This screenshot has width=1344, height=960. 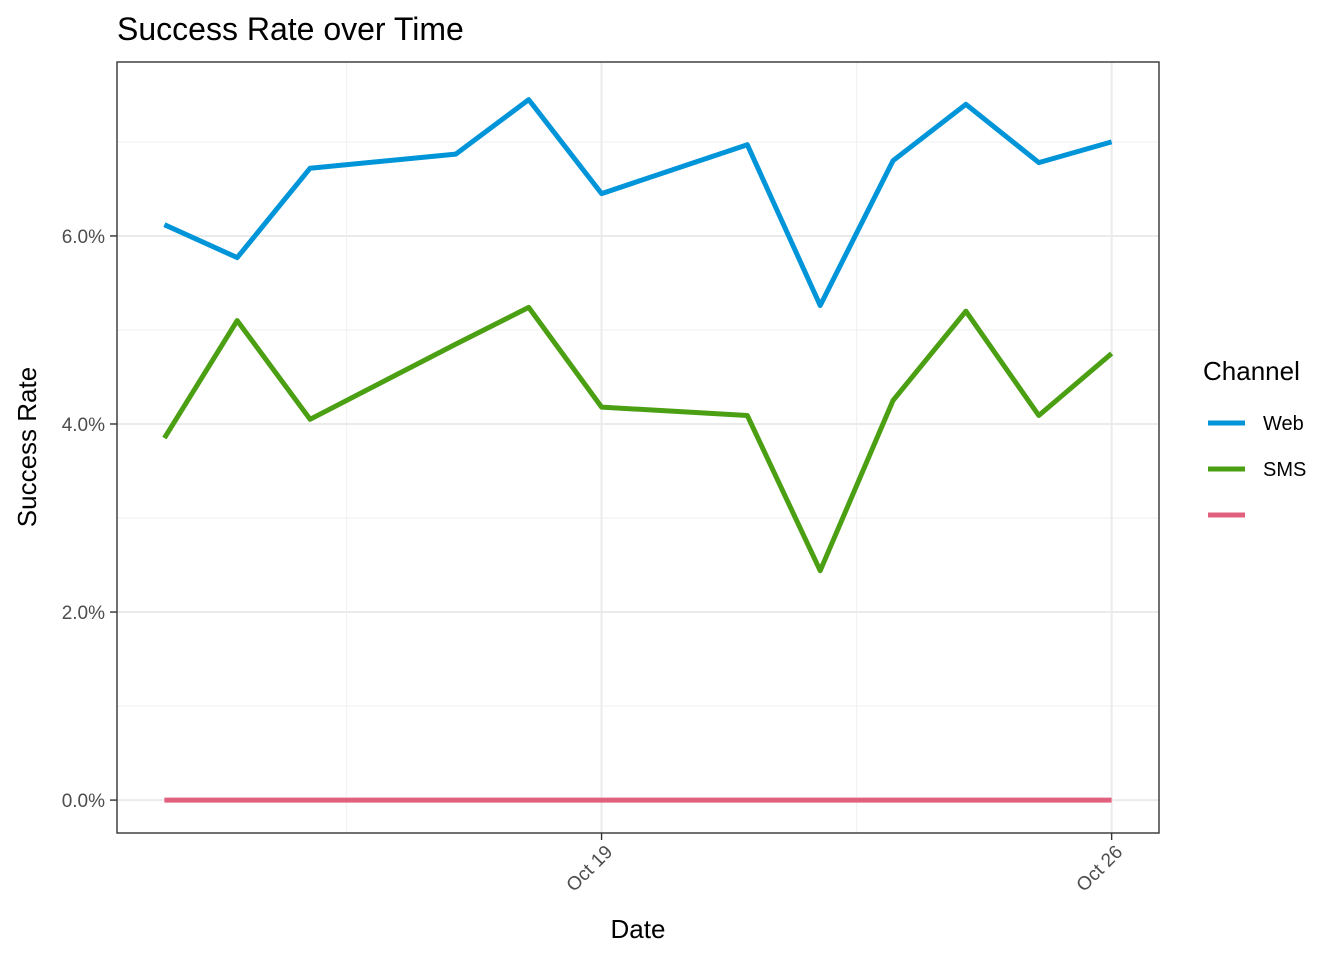 I want to click on y-tick-label: 4.0%, so click(x=83, y=425).